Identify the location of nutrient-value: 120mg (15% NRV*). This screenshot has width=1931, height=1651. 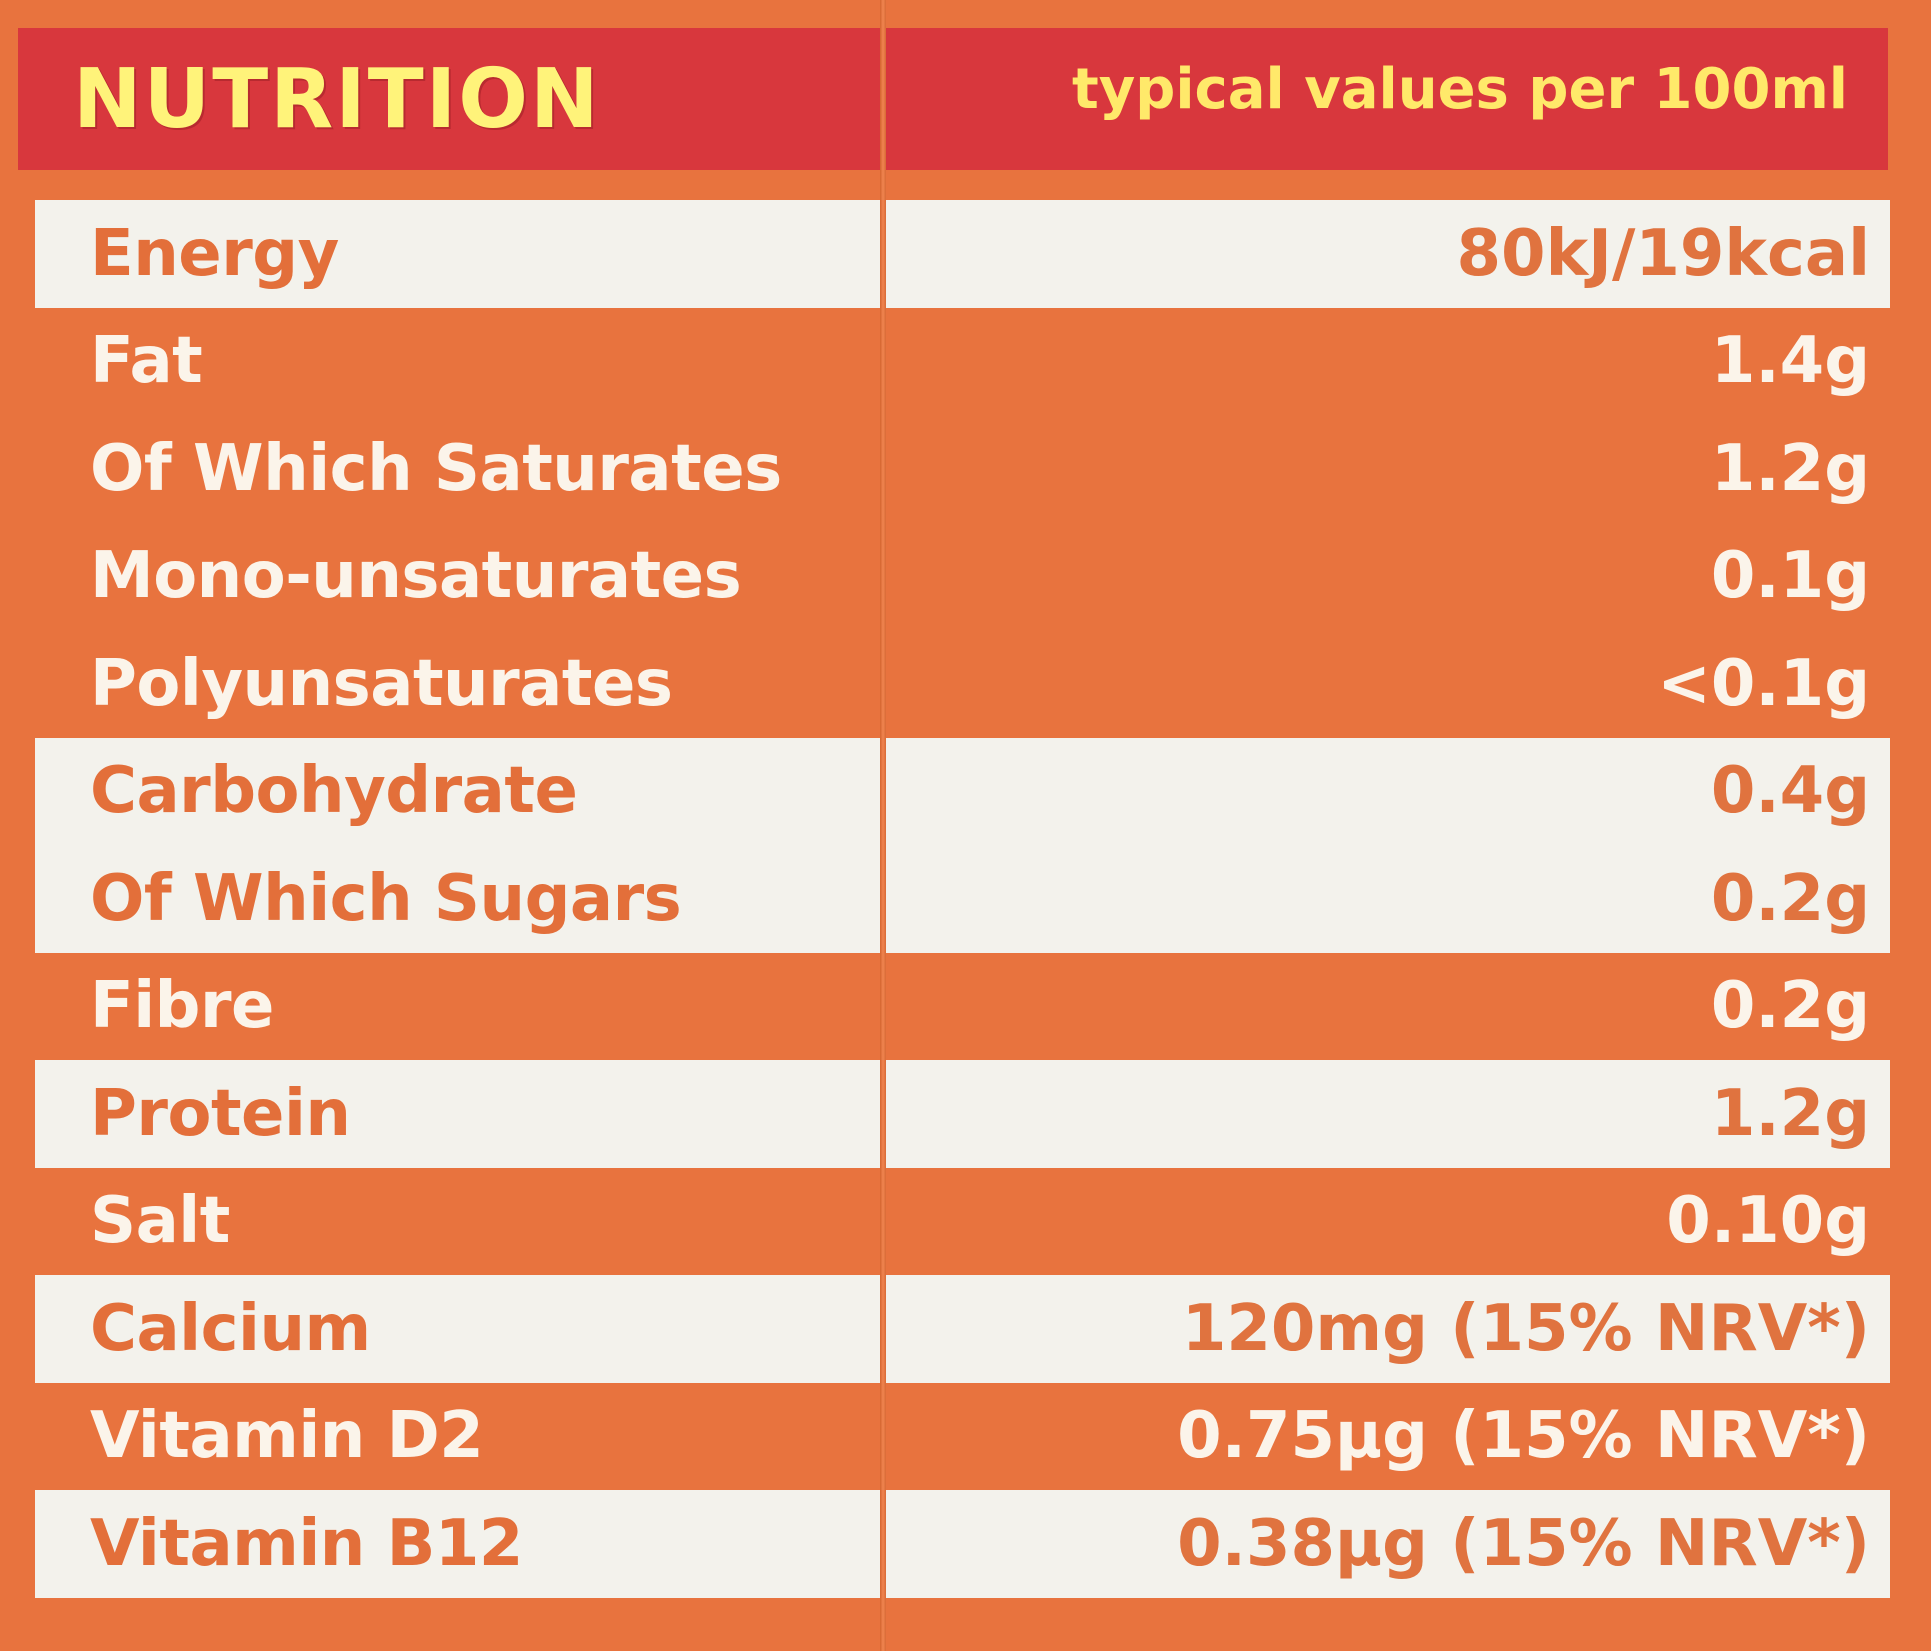
(1525, 1328).